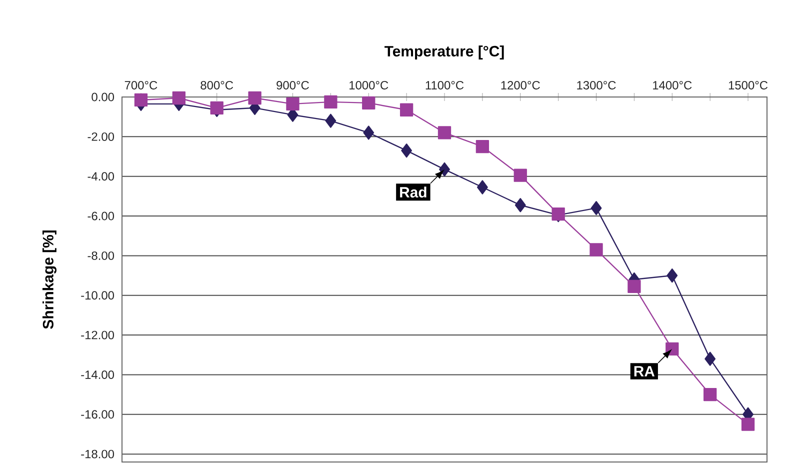 The height and width of the screenshot is (473, 790). Describe the element at coordinates (97, 295) in the screenshot. I see `y-tick-label: -10.00` at that location.